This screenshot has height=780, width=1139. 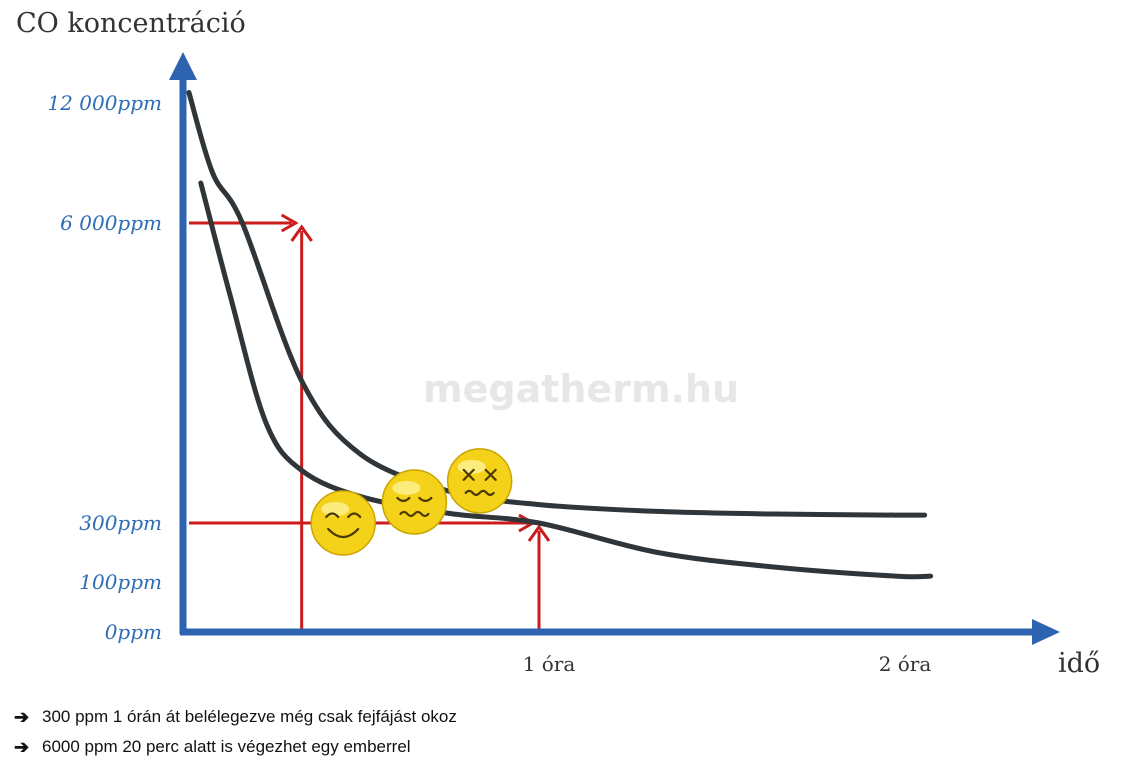 I want to click on y-tick-label: 6 000ppm, so click(x=111, y=223).